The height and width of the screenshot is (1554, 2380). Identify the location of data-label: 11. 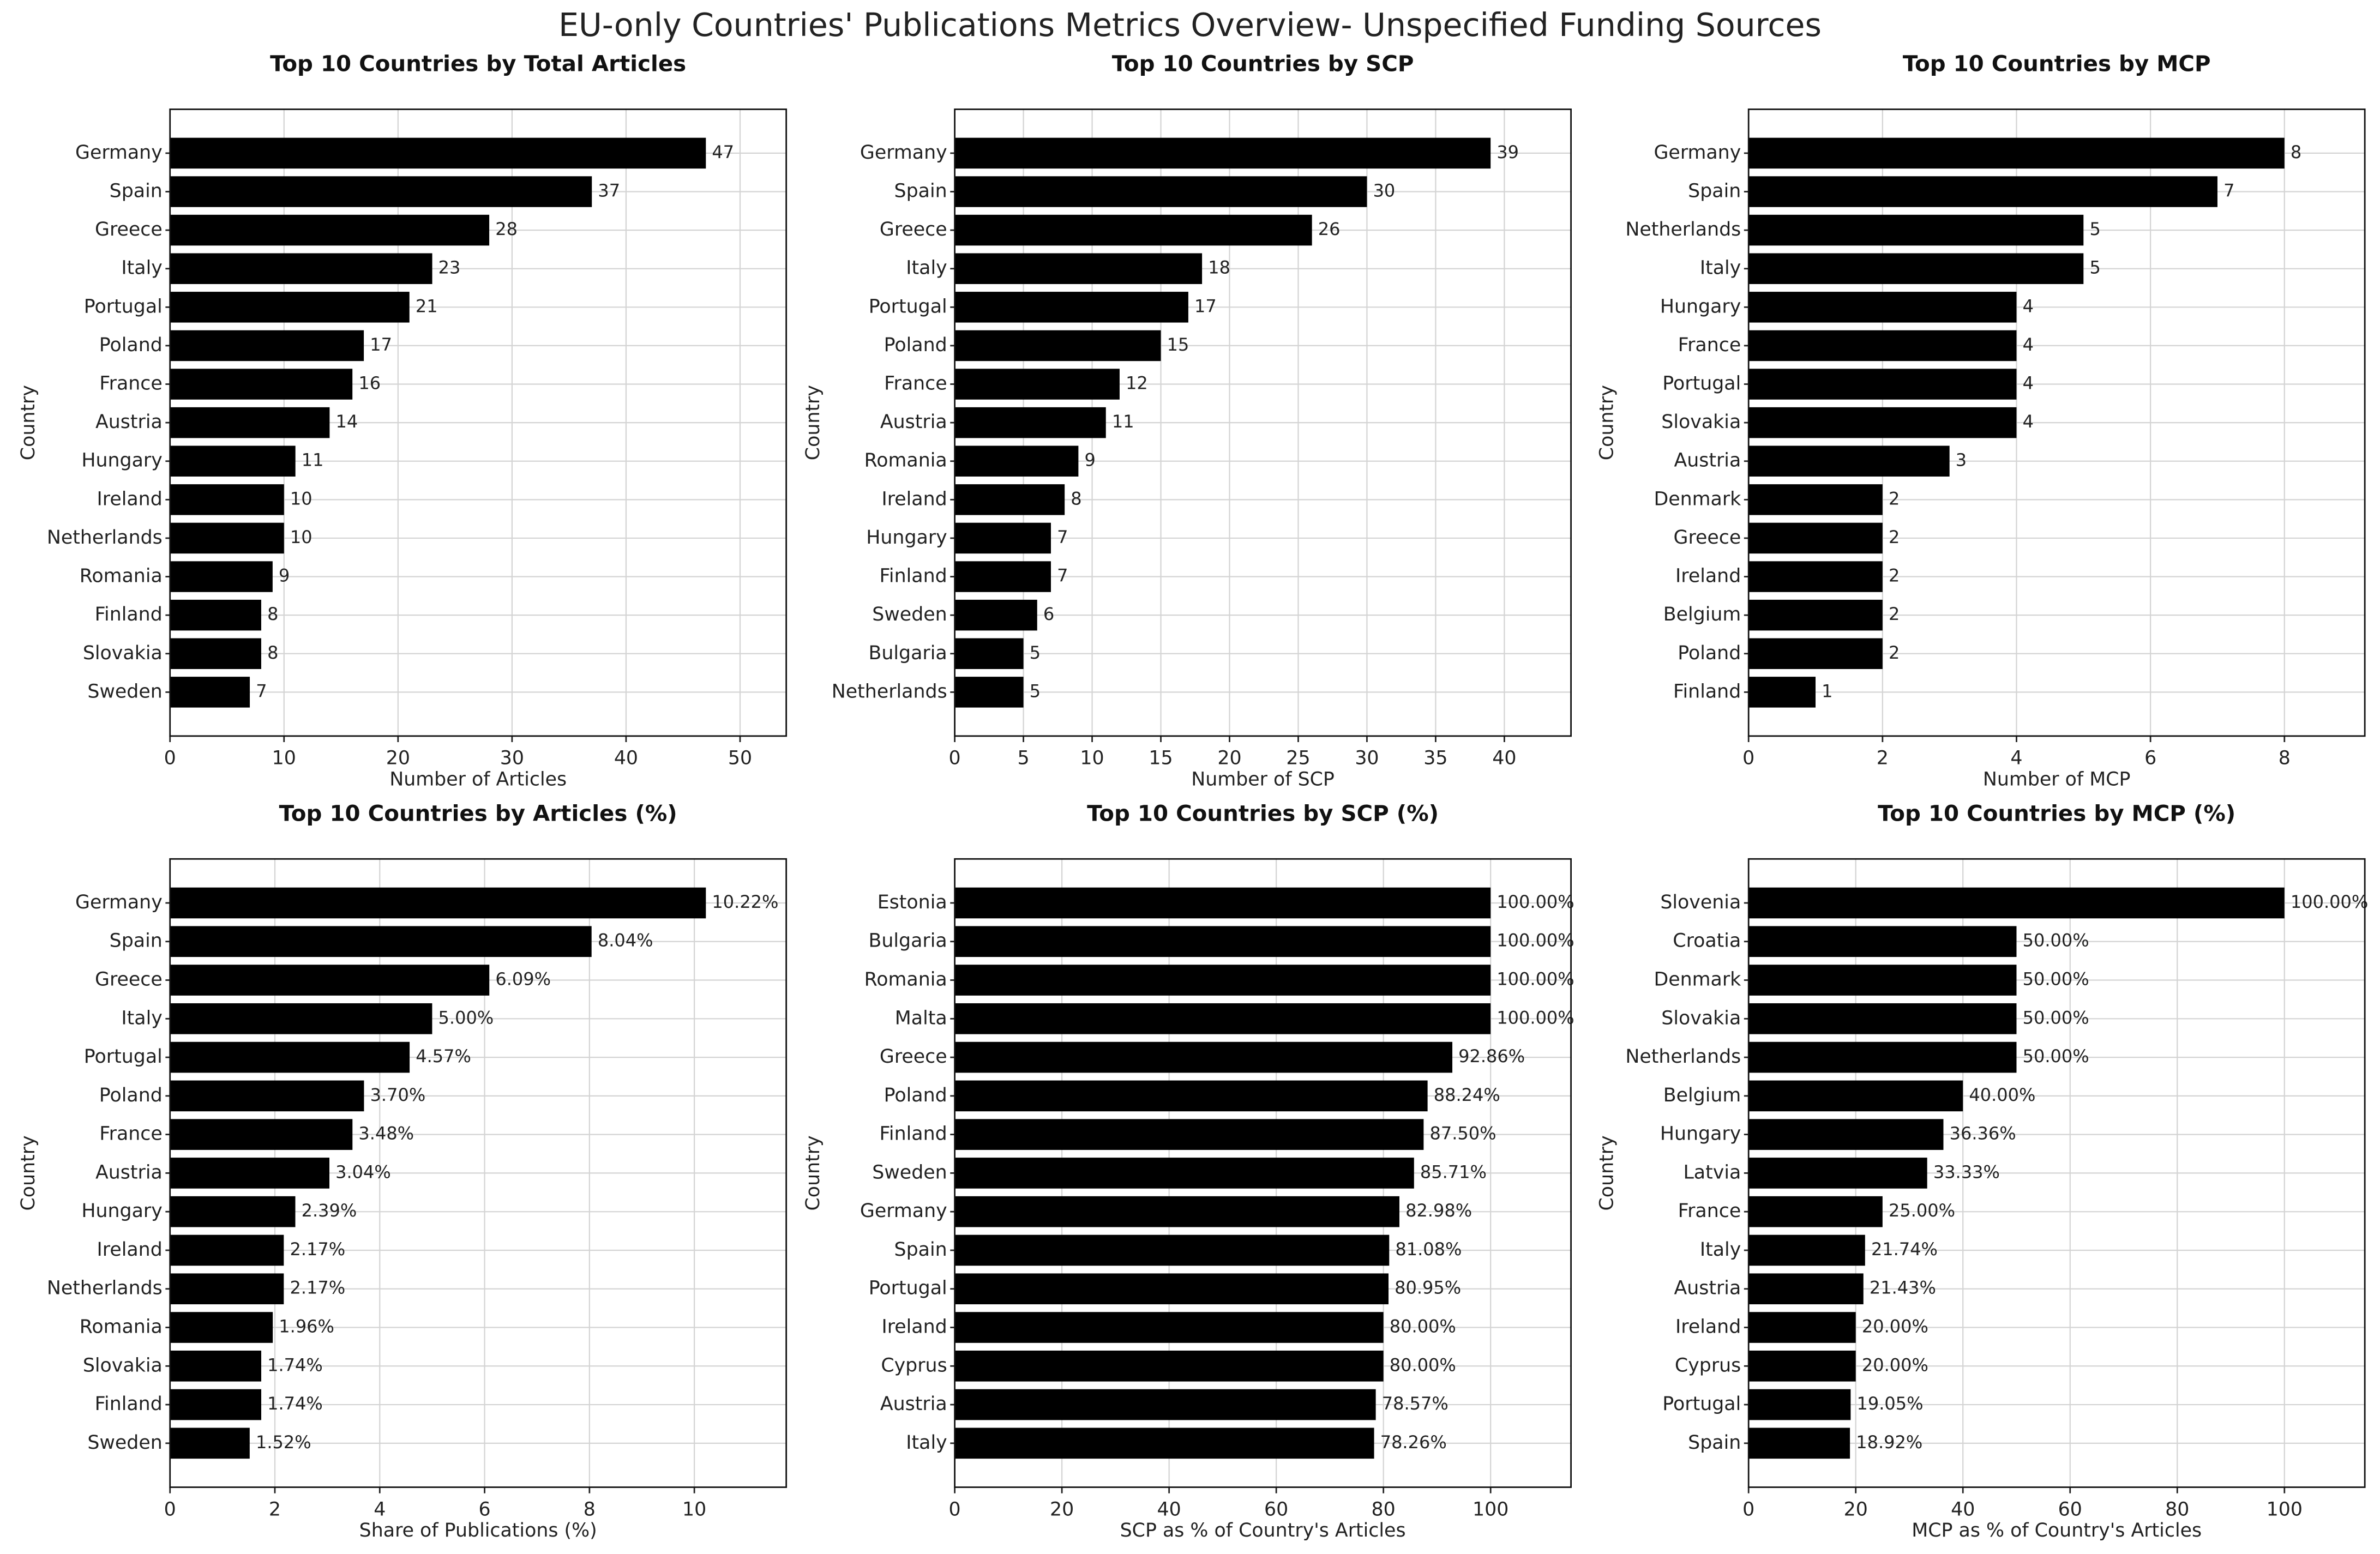
(313, 461).